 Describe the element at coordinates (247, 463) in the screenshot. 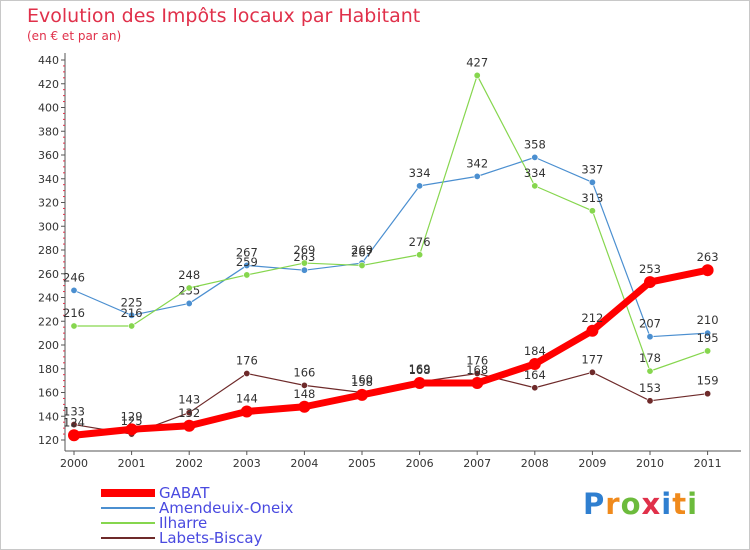

I see `x-tick-label: 2003` at that location.